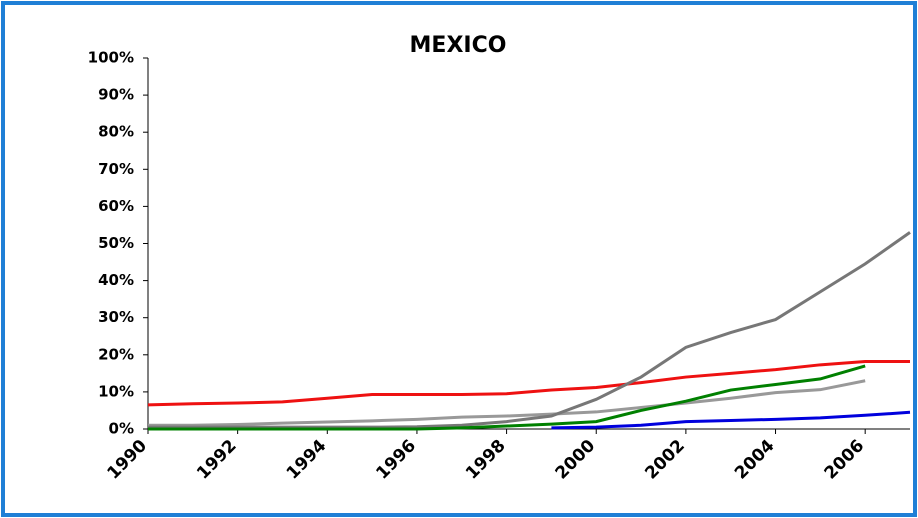  What do you see at coordinates (116, 132) in the screenshot?
I see `y-tick-label: 80%` at bounding box center [116, 132].